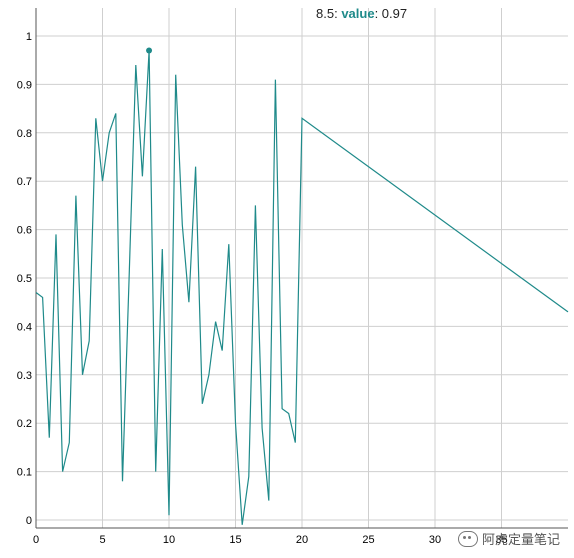  I want to click on tooltip-x: 8.5, so click(325, 13).